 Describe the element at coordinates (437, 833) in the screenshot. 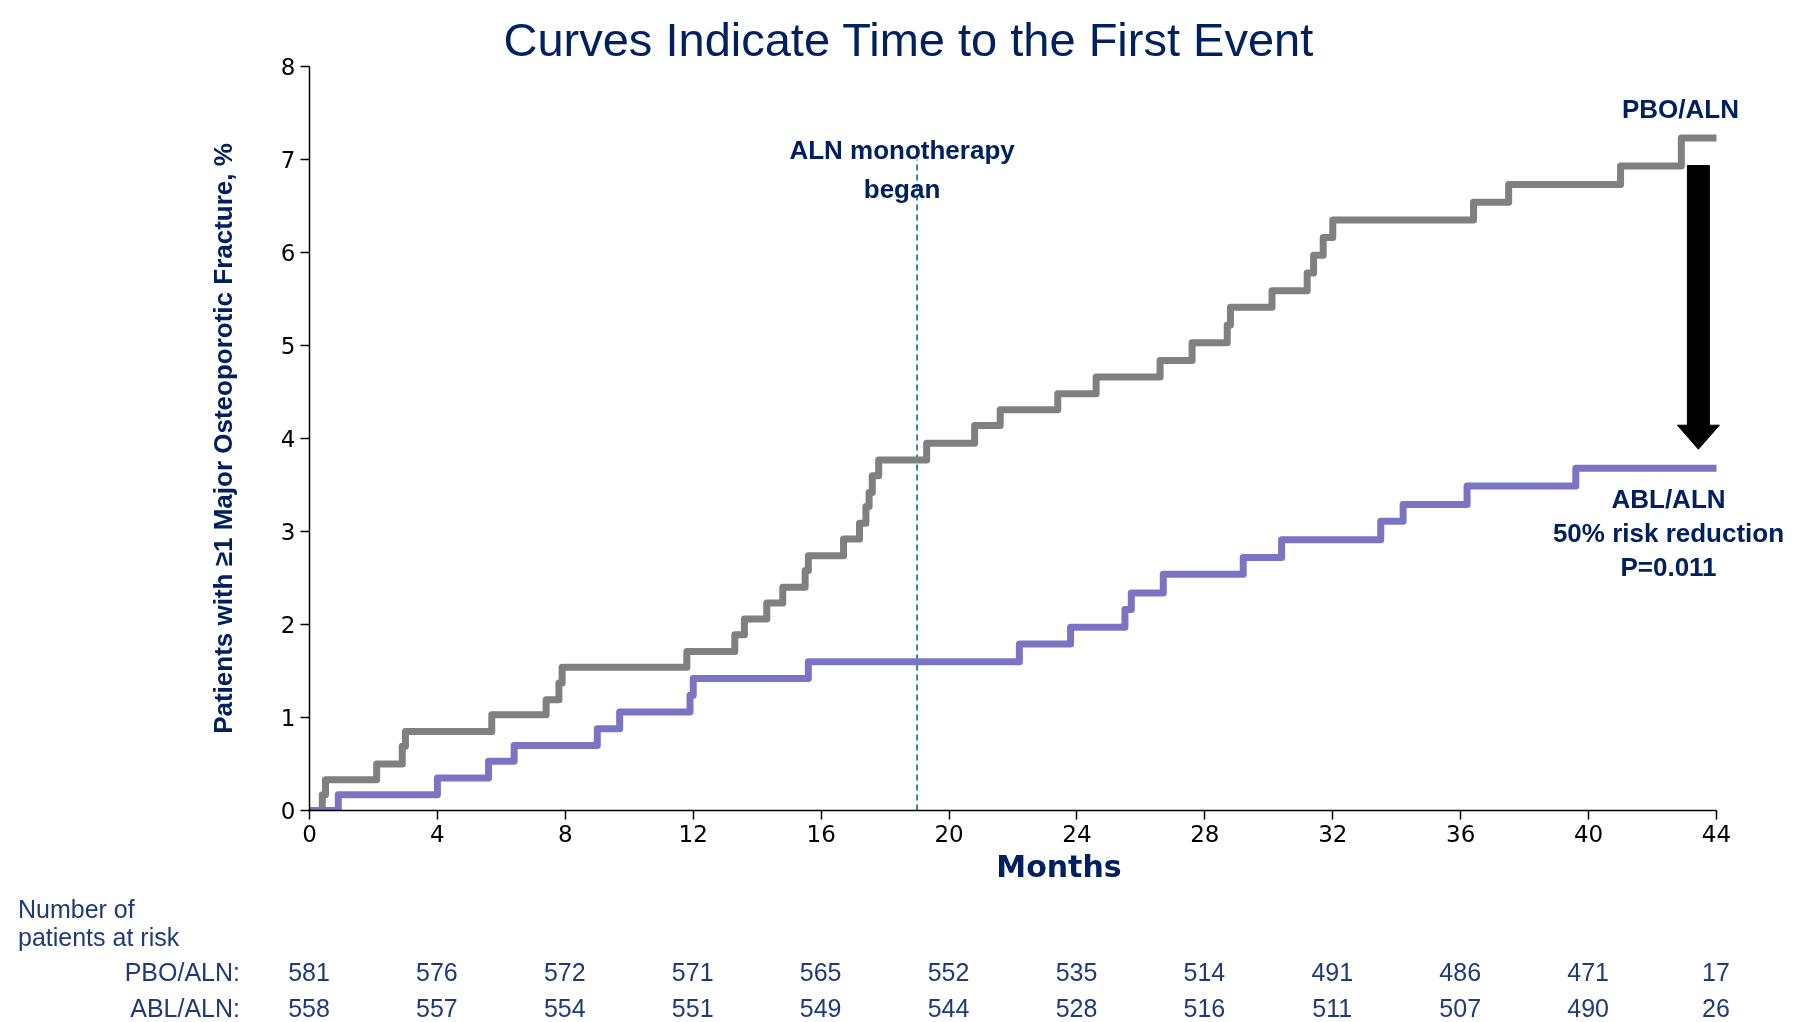

I see `x-tick-label: 4` at that location.